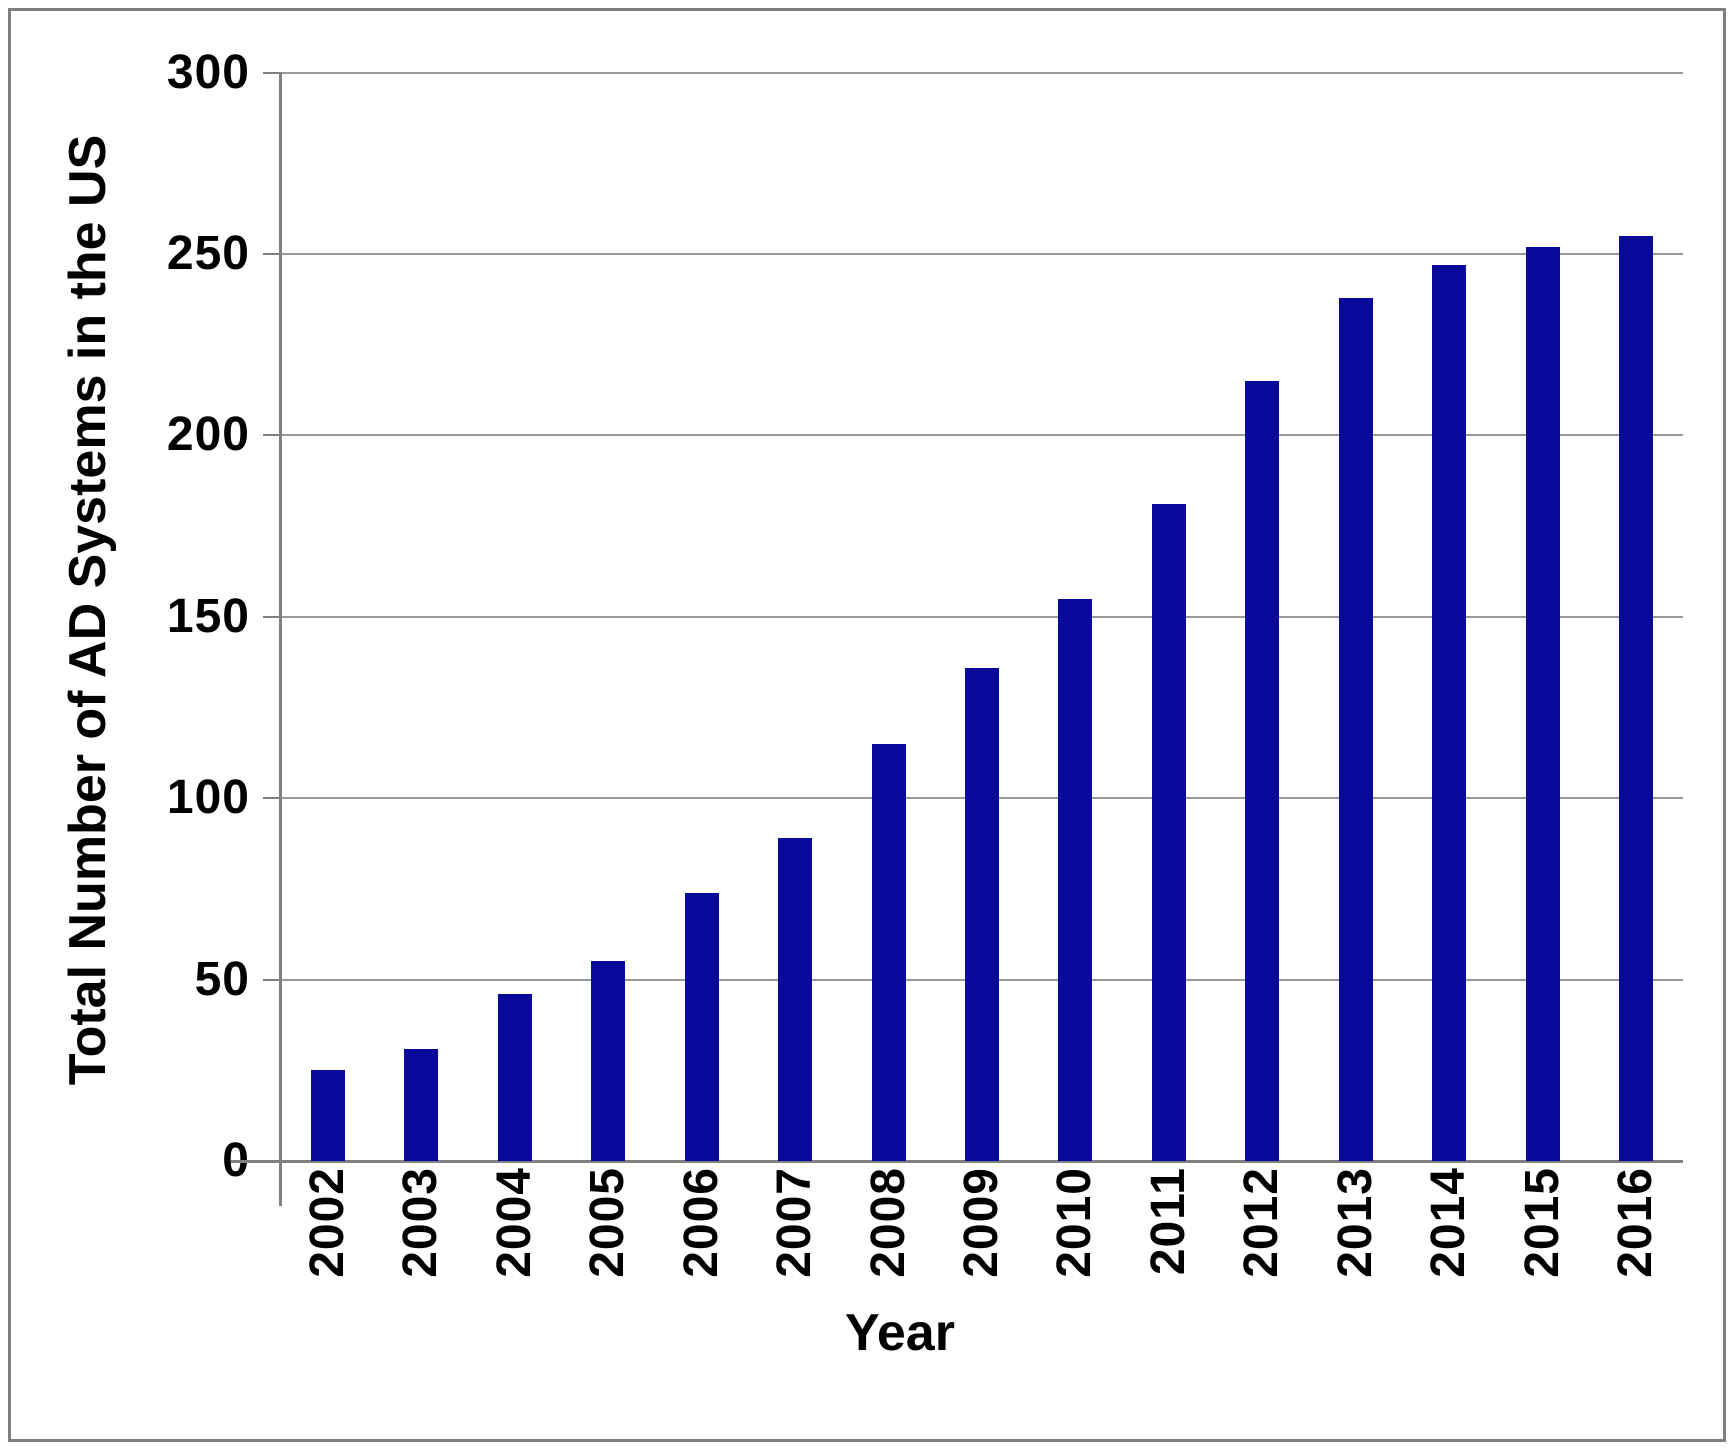  Describe the element at coordinates (1449, 1222) in the screenshot. I see `x-tick-label: 2014` at that location.